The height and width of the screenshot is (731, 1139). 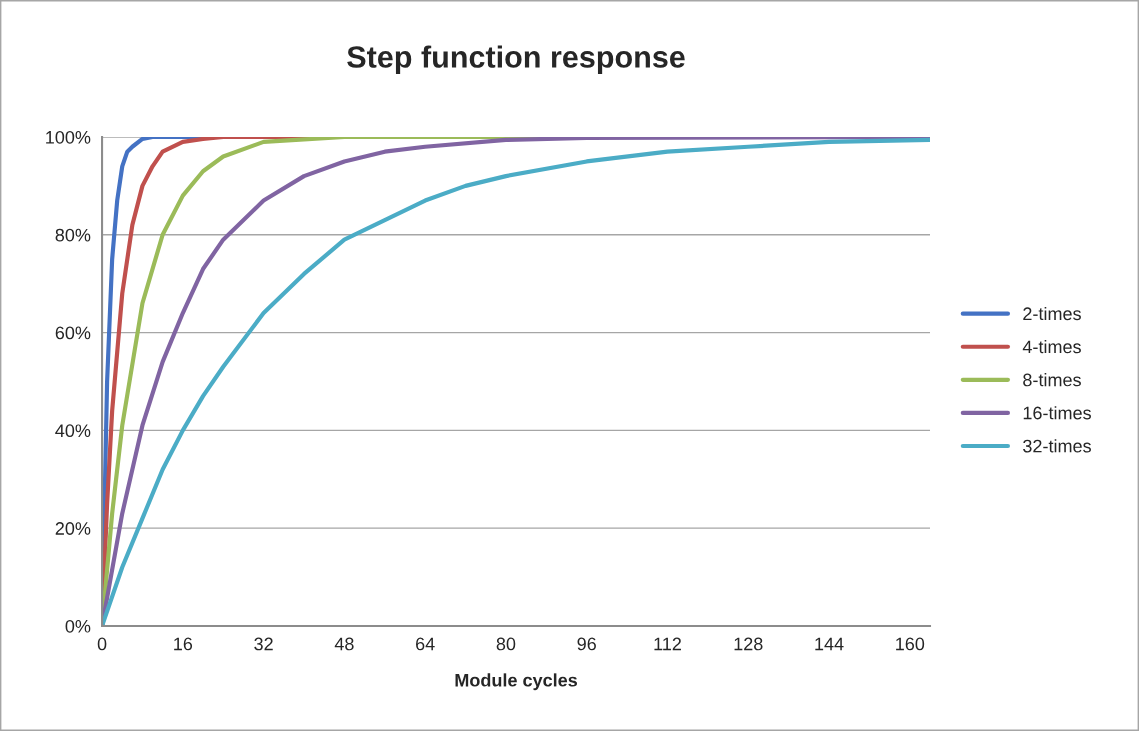 I want to click on x-tick-label: 144, so click(x=829, y=644).